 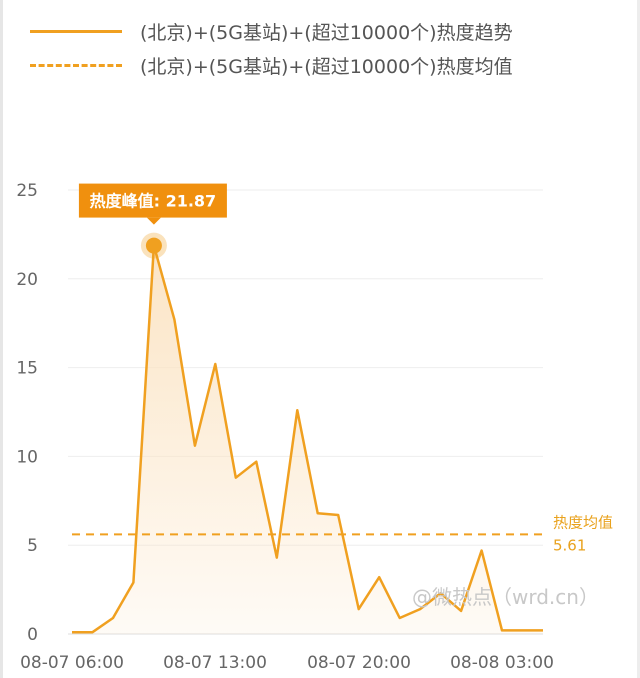 I want to click on legend-average-label: (北京)+(5G基站)+(超过10000个)热度均值, so click(x=326, y=66).